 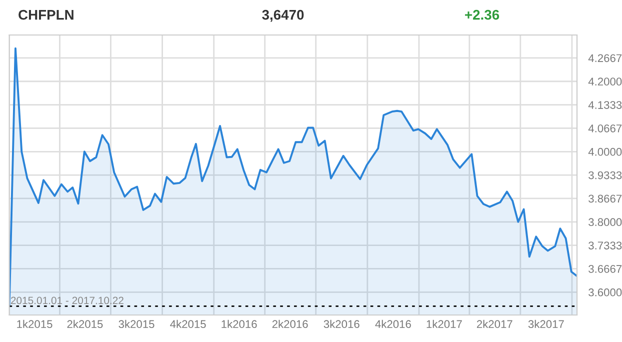 I want to click on y-tick-label: 3.8000, so click(x=605, y=222).